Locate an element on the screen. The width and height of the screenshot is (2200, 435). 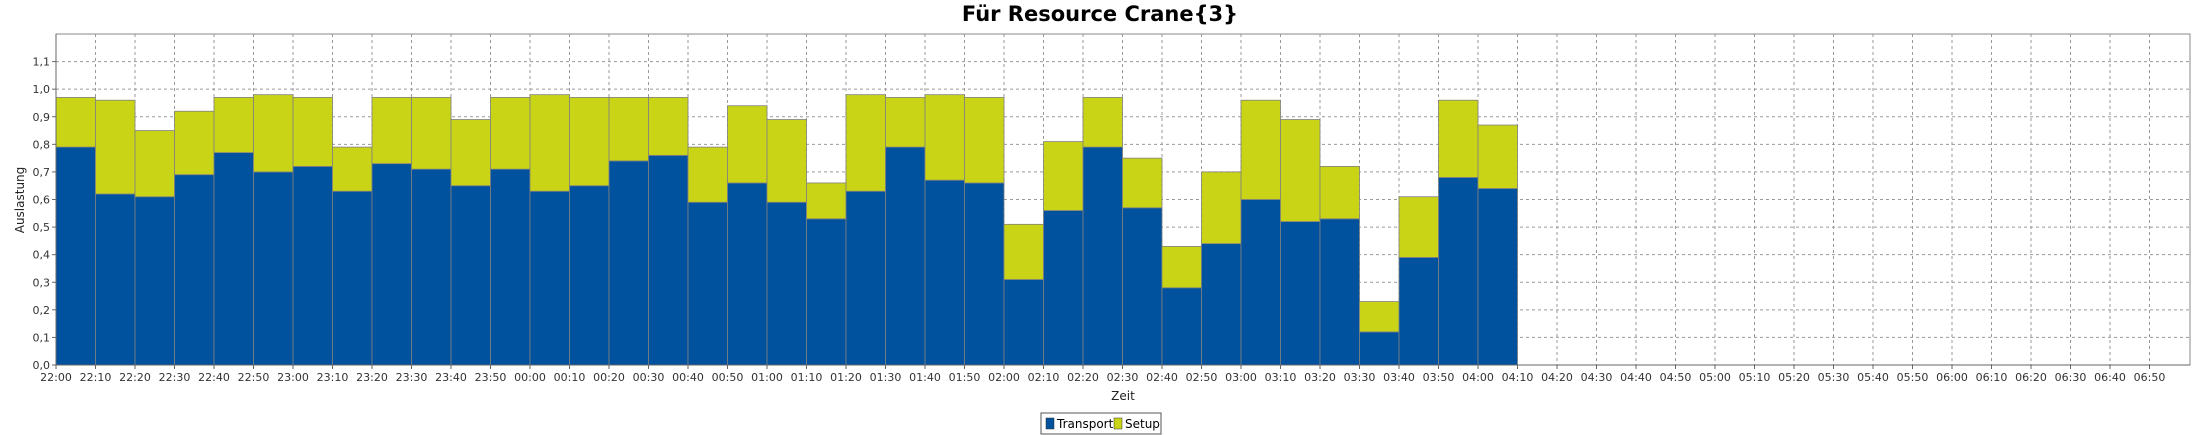
x-tick-label: 05:10 is located at coordinates (1755, 377).